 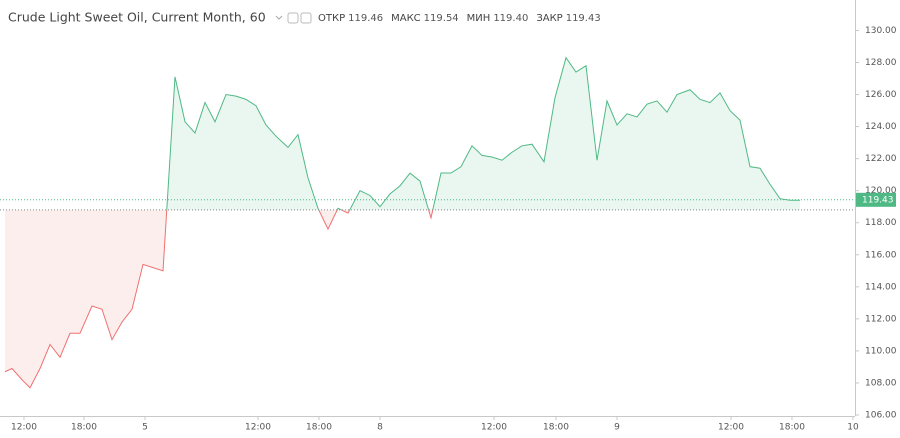 What do you see at coordinates (380, 428) in the screenshot?
I see `x-tick-label: 8` at bounding box center [380, 428].